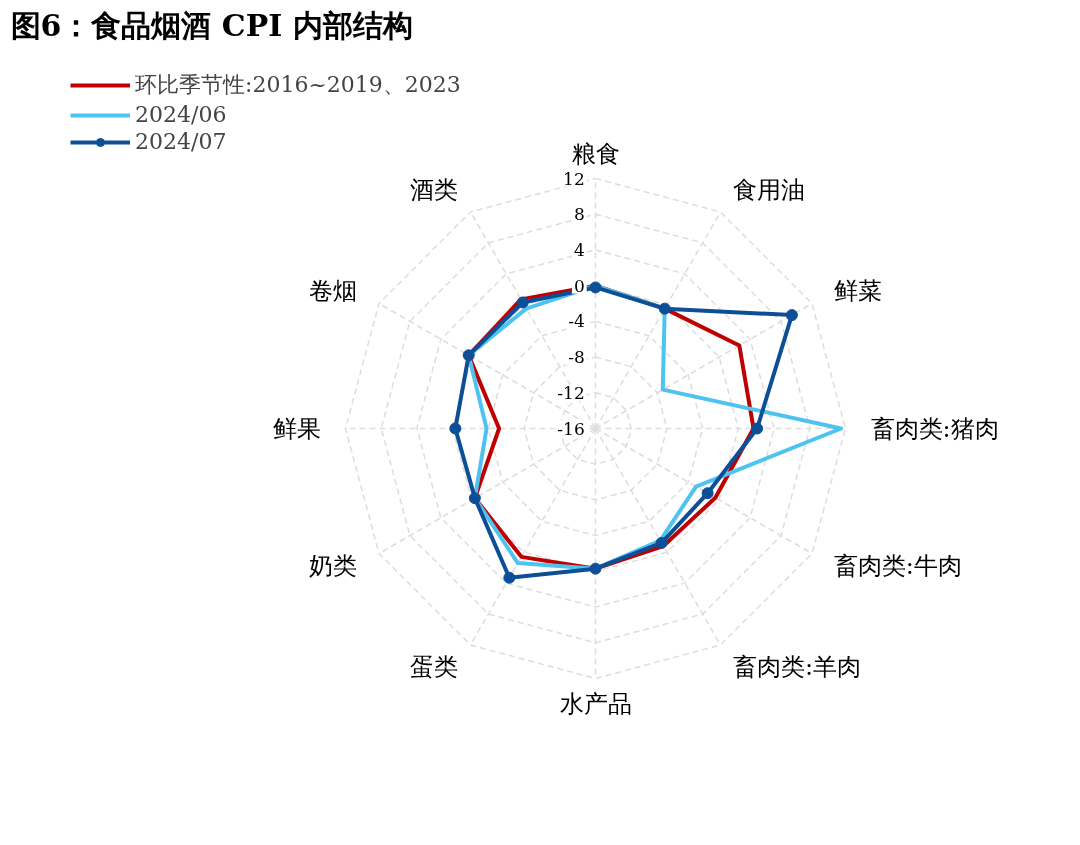  What do you see at coordinates (576, 321) in the screenshot?
I see `y-tick-label: -4` at bounding box center [576, 321].